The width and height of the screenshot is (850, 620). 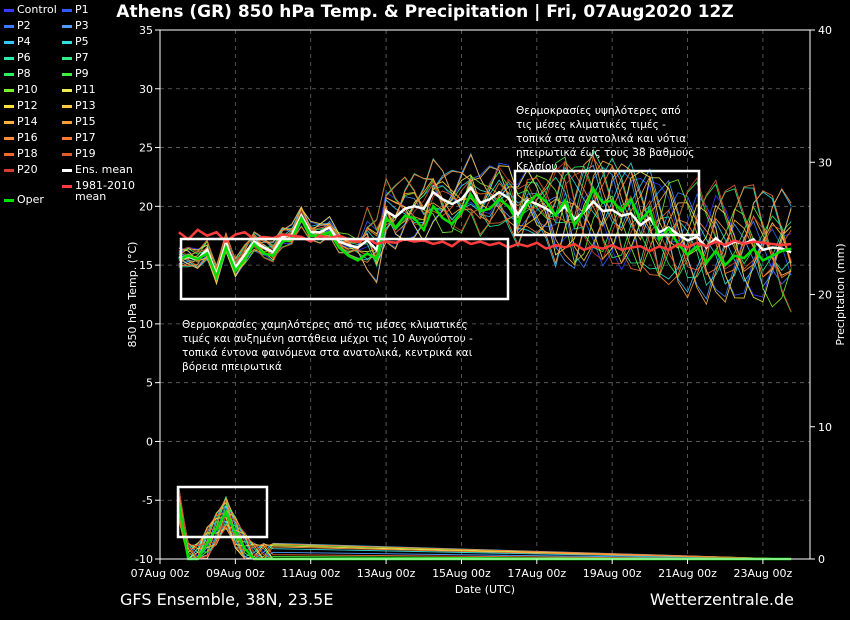 I want to click on legend-item: P12, so click(x=21, y=106).